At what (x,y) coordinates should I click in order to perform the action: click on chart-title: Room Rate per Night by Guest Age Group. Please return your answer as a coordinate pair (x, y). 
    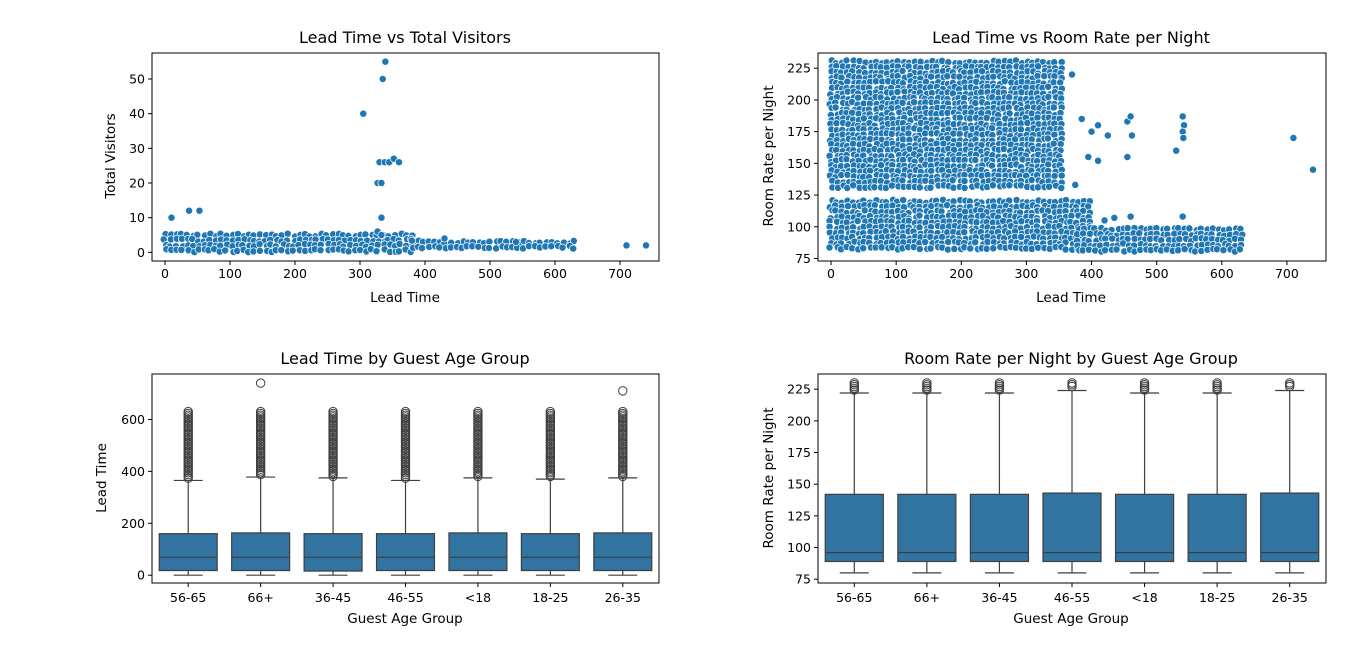
    Looking at the image, I should click on (1071, 358).